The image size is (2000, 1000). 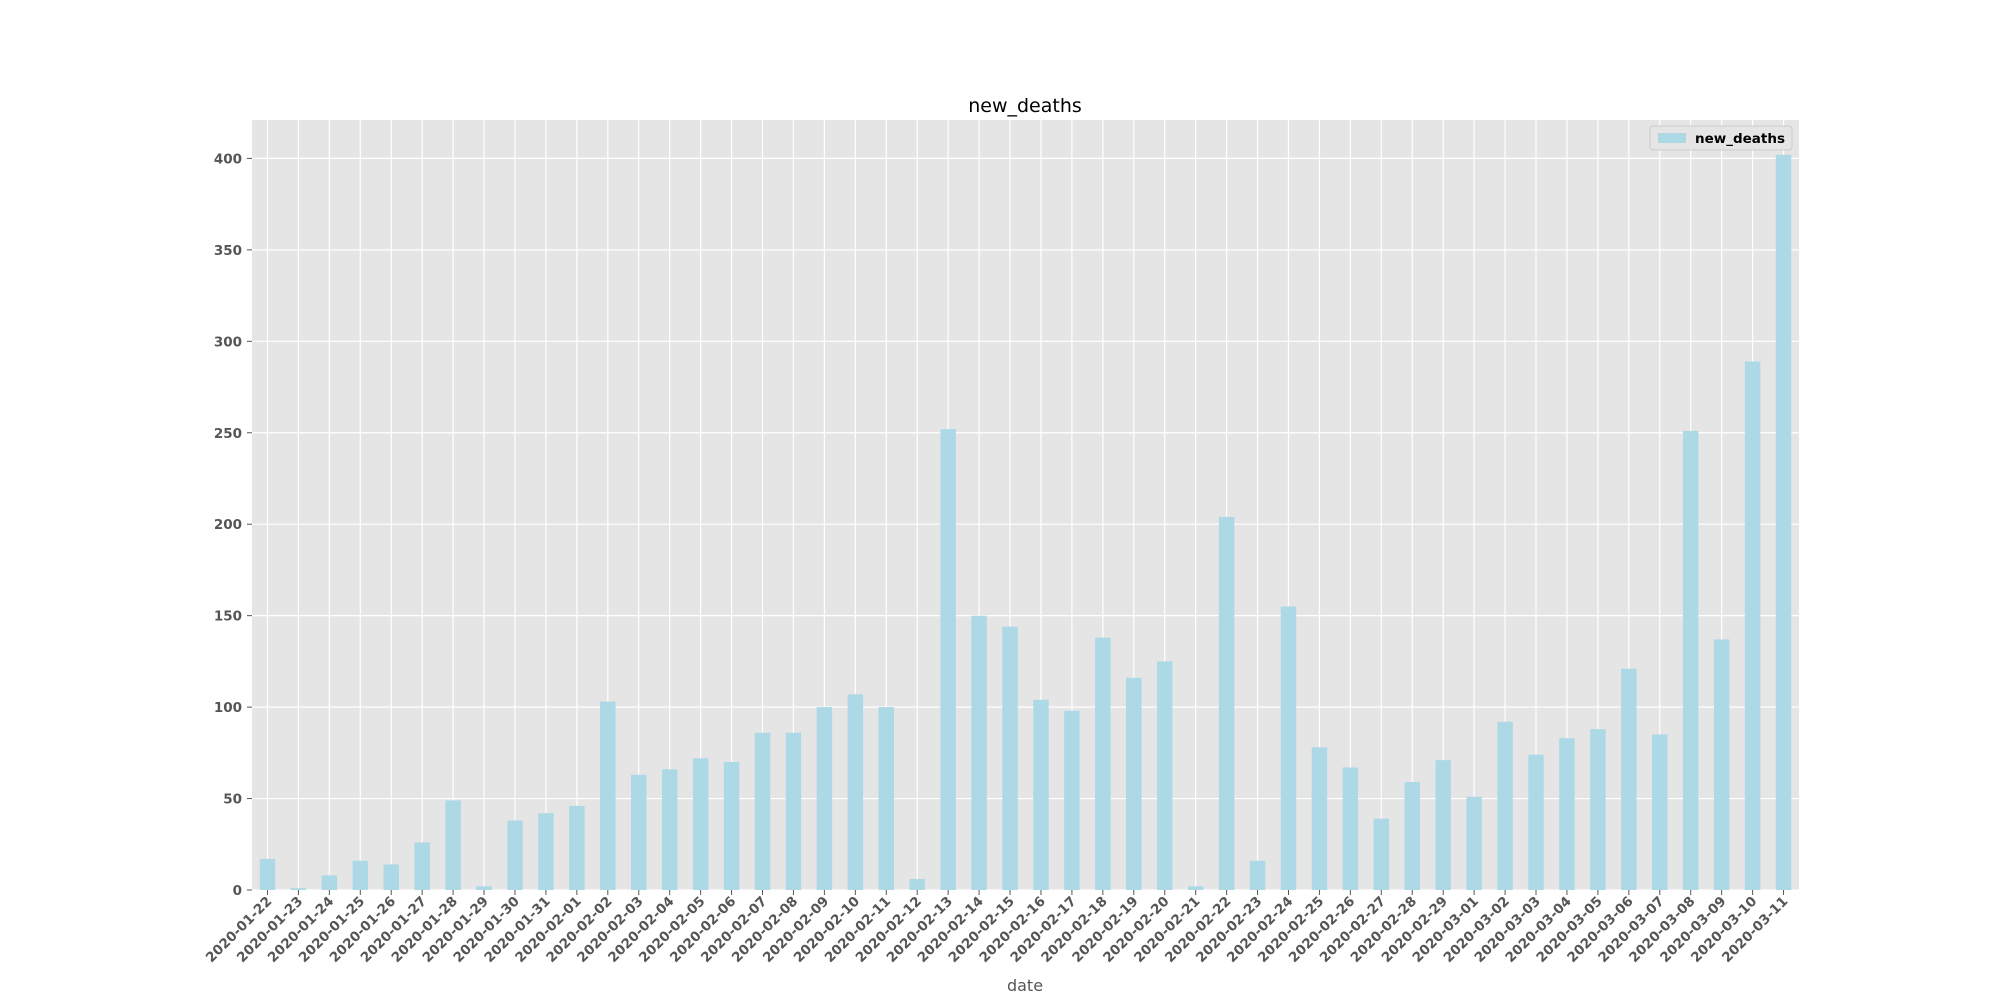 What do you see at coordinates (228, 617) in the screenshot?
I see `y-tick-label: 150` at bounding box center [228, 617].